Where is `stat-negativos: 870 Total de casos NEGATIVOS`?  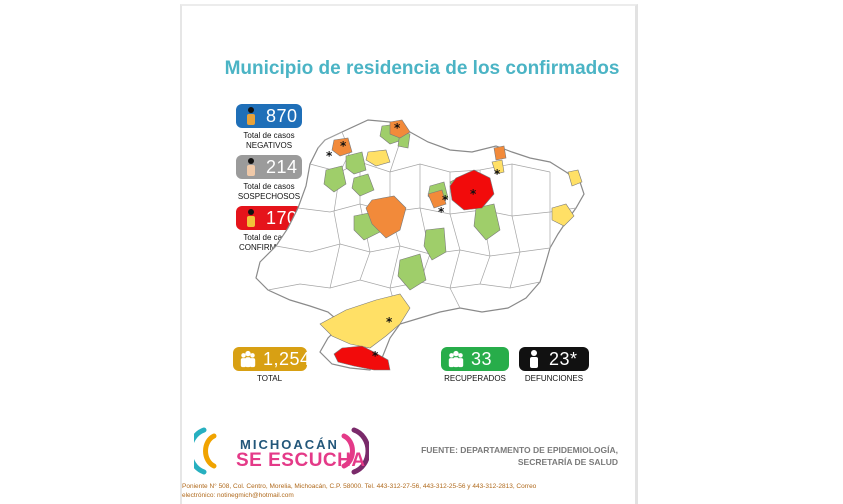 stat-negativos: 870 Total de casos NEGATIVOS is located at coordinates (269, 127).